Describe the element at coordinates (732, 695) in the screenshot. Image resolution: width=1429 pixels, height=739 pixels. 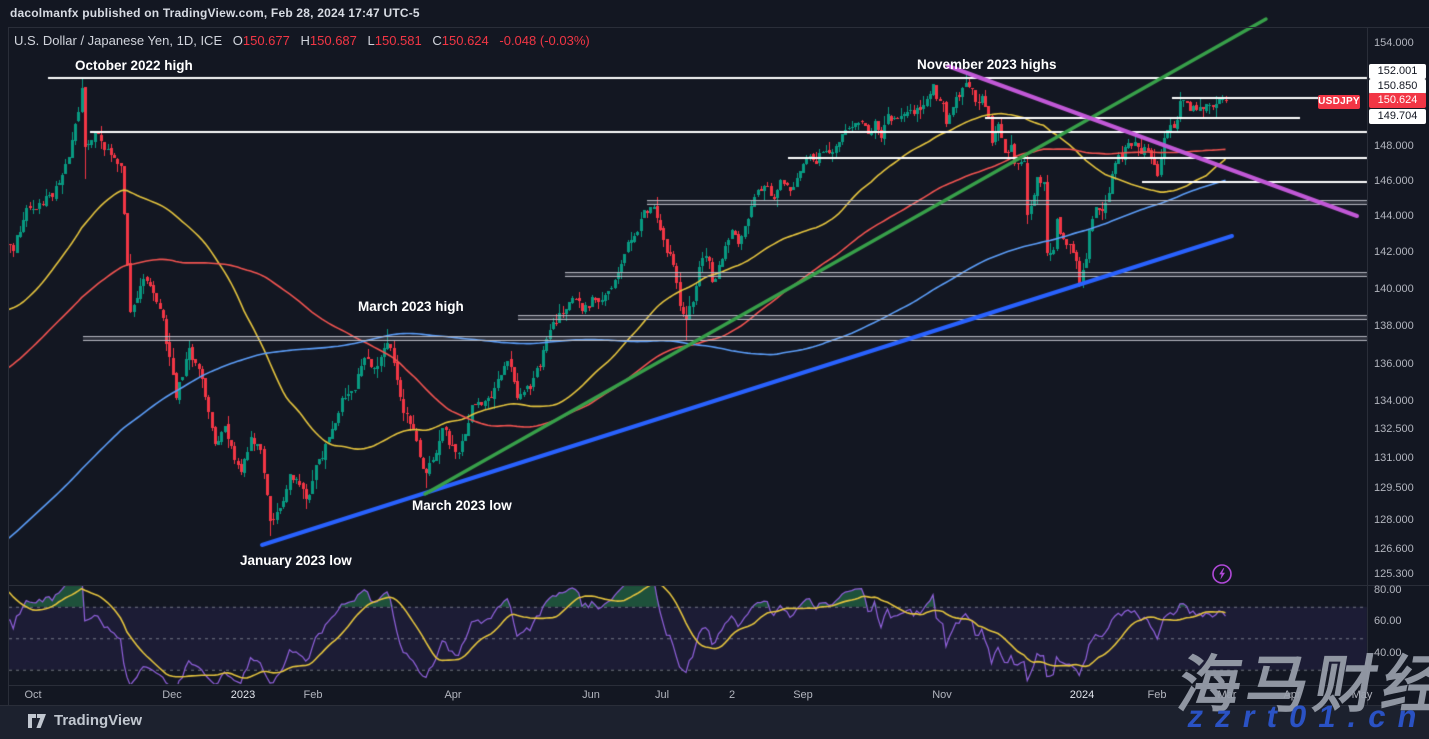
I see `time-axis-label: 2` at that location.